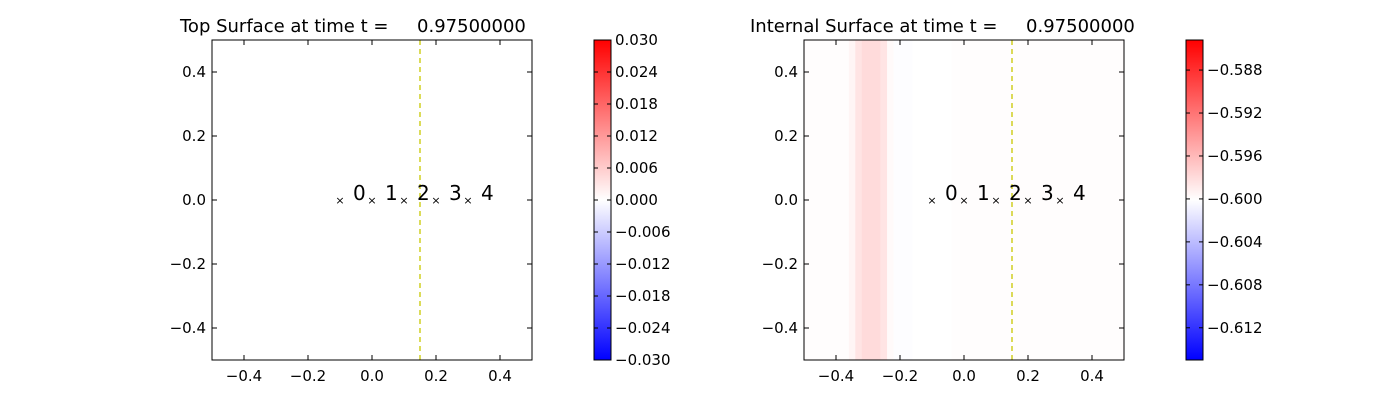 The image size is (1400, 405). I want to click on colorbar-label-top-5: 0.000, so click(636, 200).